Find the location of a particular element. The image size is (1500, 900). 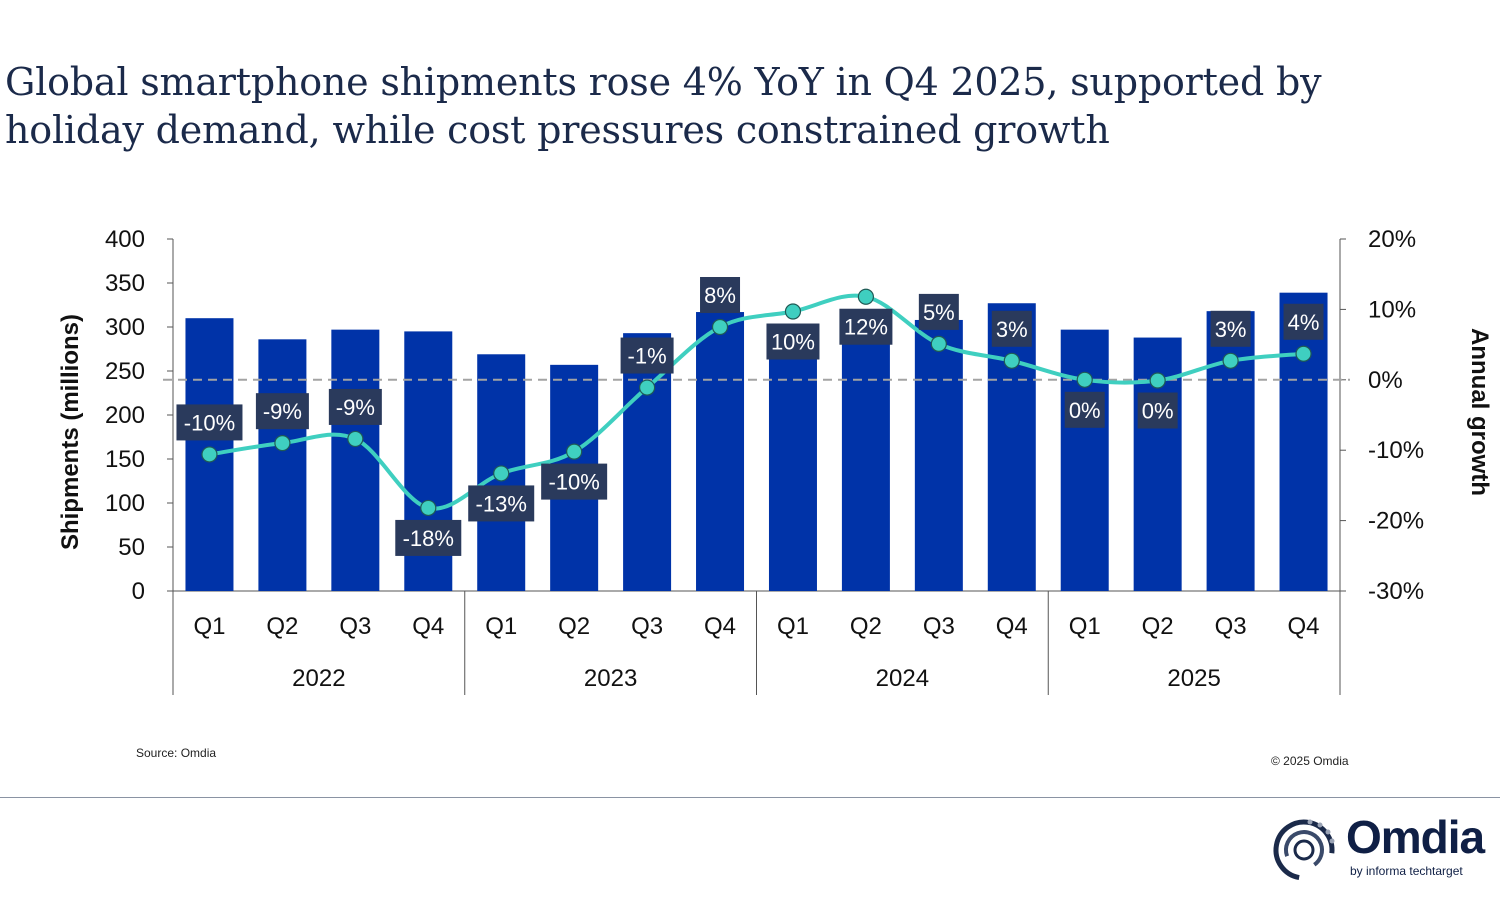

data-label: 5% is located at coordinates (939, 312).